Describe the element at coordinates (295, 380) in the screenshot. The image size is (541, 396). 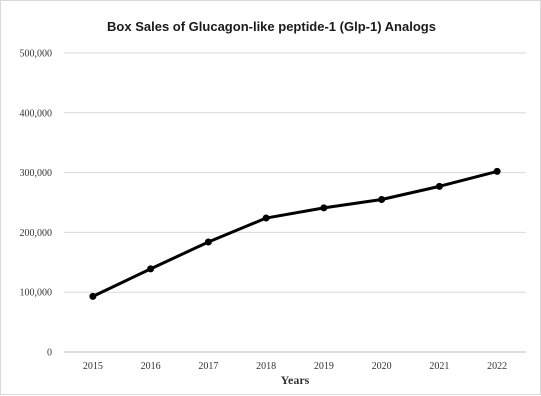
I see `x-axis-title: Years` at that location.